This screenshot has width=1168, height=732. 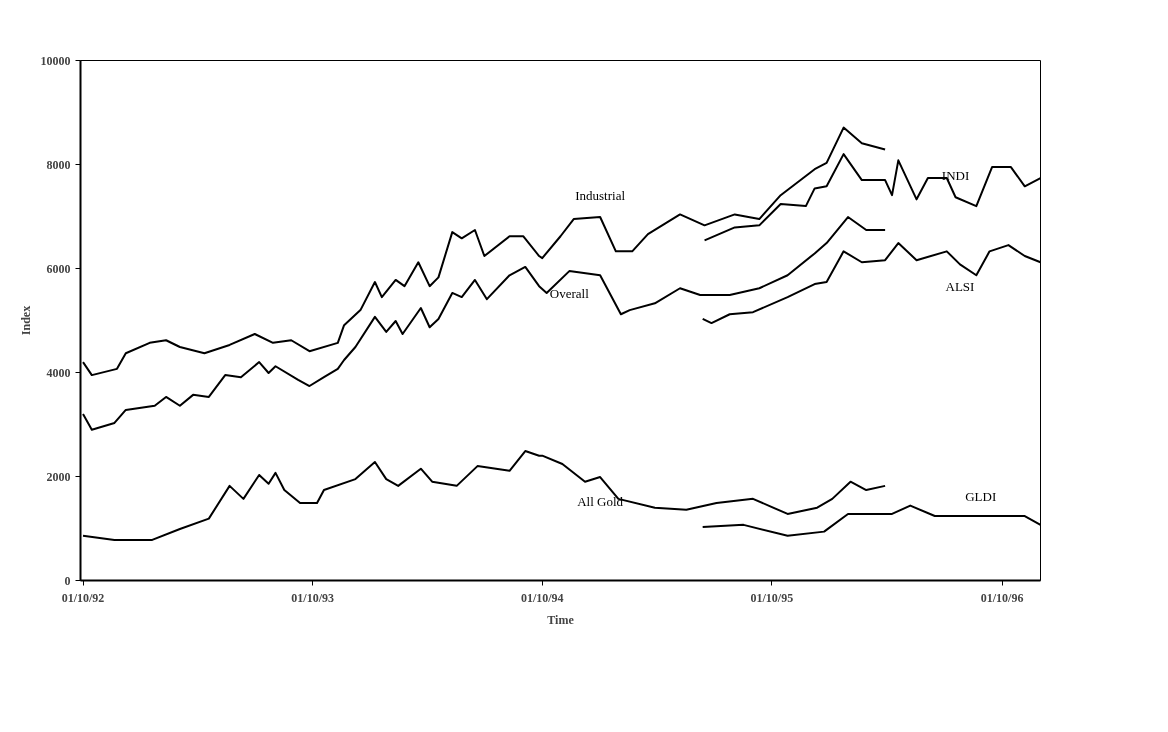 What do you see at coordinates (561, 619) in the screenshot?
I see `x-axis-title: Time` at bounding box center [561, 619].